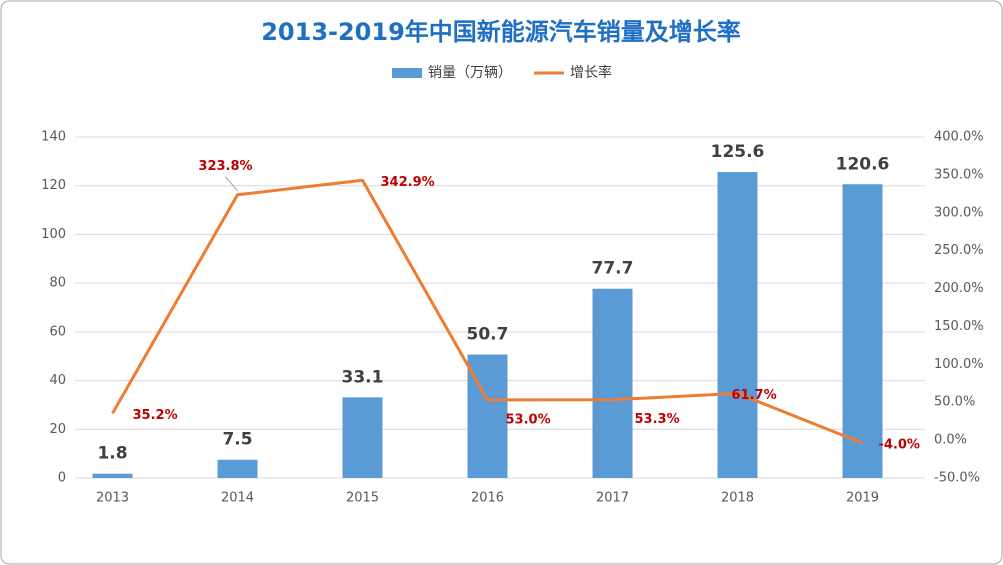  I want to click on bar-value-label: 125.6, so click(738, 152).